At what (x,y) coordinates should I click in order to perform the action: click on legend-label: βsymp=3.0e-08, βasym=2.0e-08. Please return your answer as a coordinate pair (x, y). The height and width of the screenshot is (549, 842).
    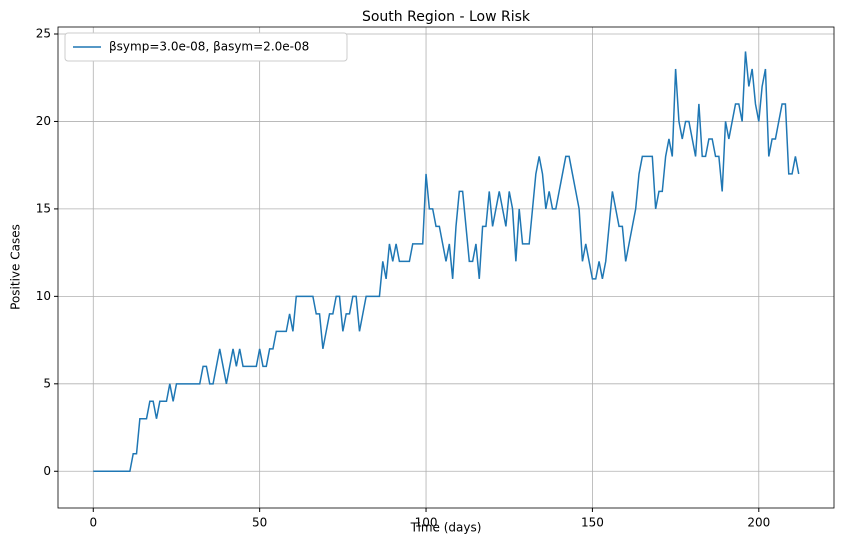
    Looking at the image, I should click on (209, 47).